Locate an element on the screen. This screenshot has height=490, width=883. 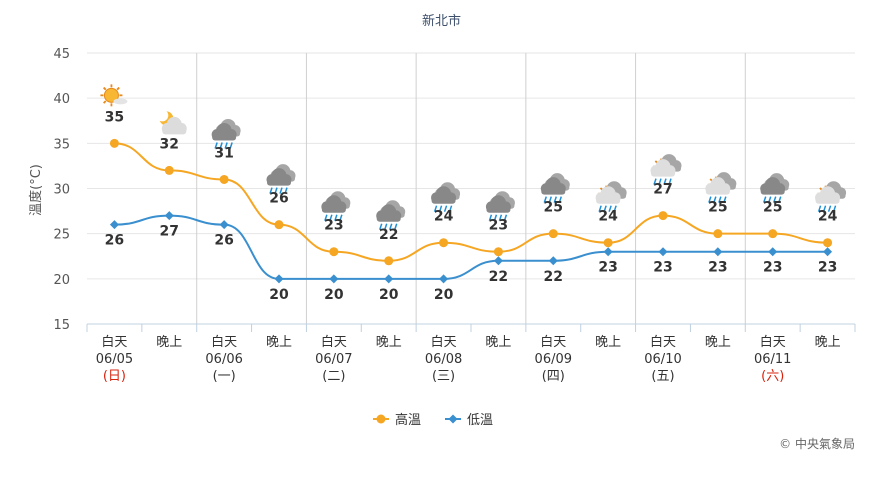
x-tick-label: 06/08 is located at coordinates (443, 359).